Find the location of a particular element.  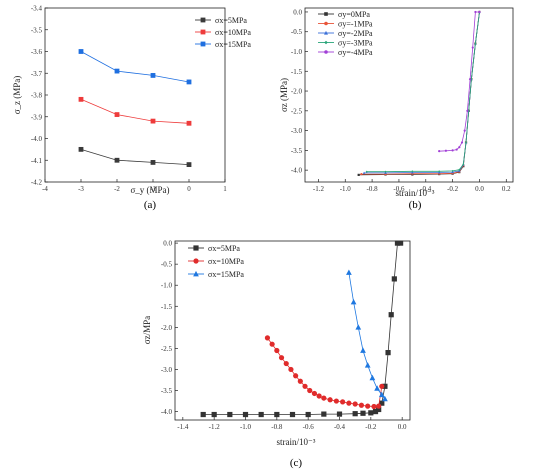

panel-label: (c) is located at coordinates (296, 463).